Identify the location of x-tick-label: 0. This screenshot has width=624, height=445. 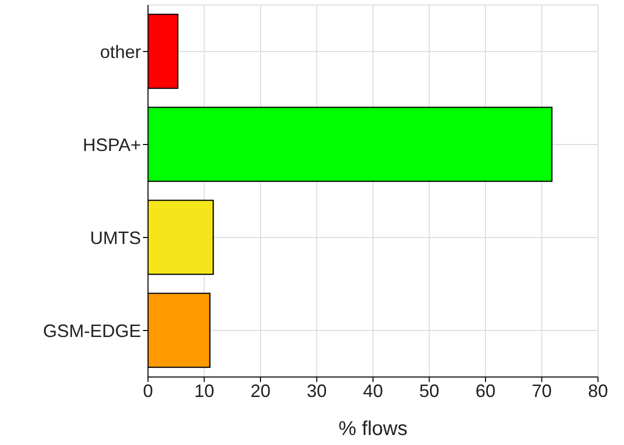
(148, 390).